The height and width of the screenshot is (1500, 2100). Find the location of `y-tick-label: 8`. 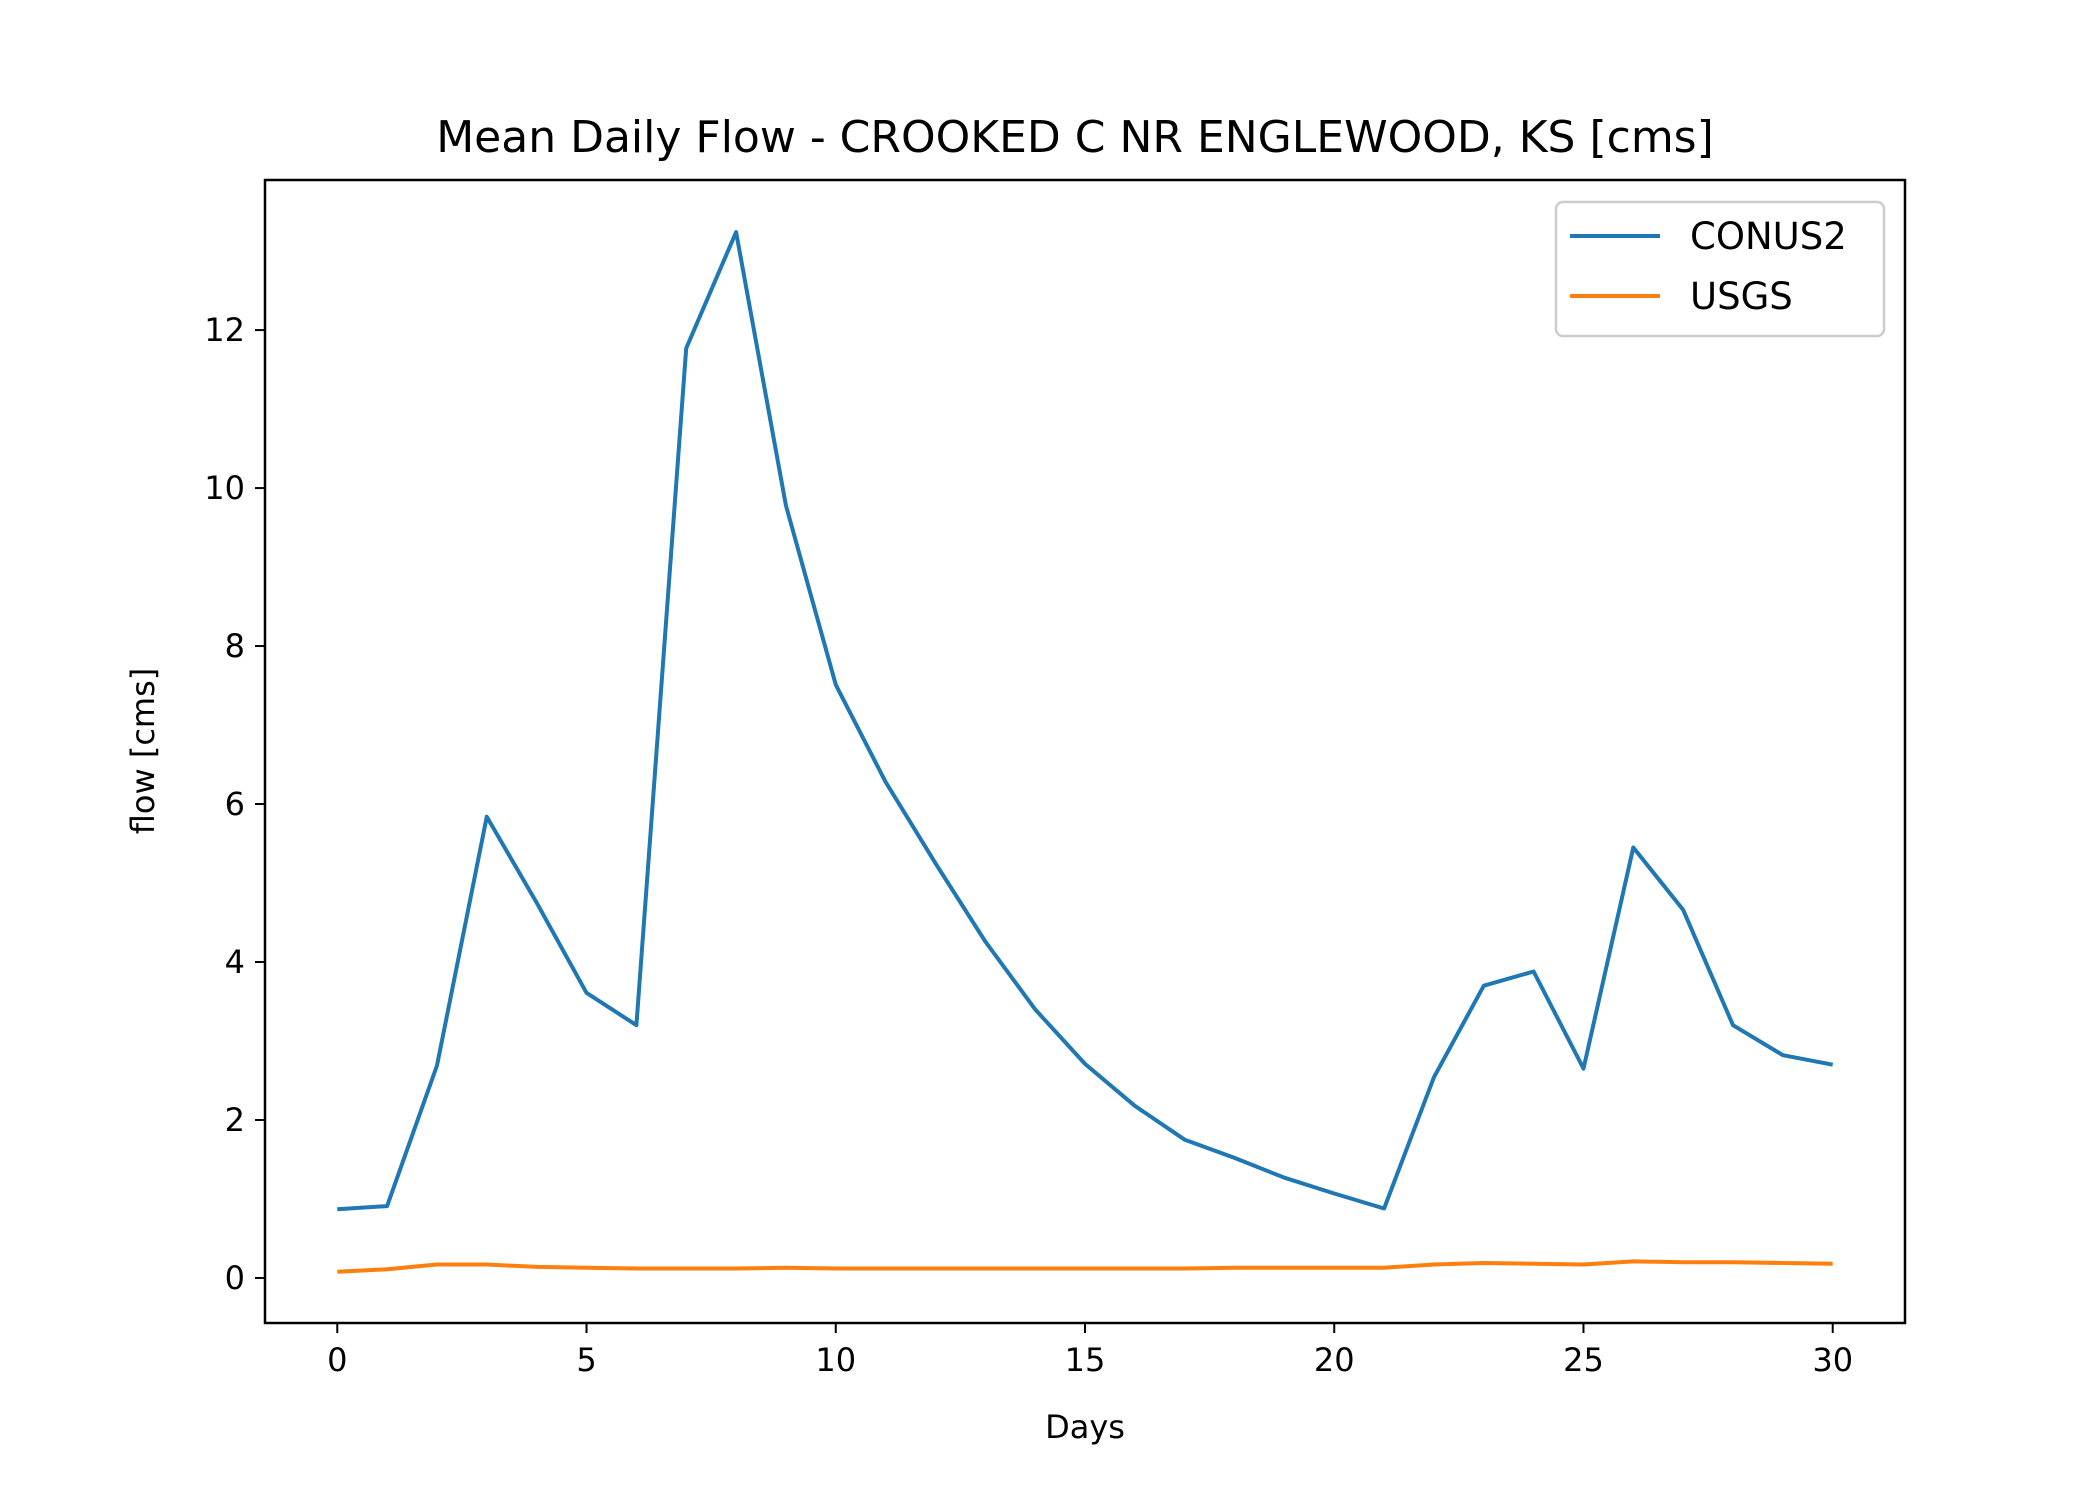

y-tick-label: 8 is located at coordinates (235, 646).